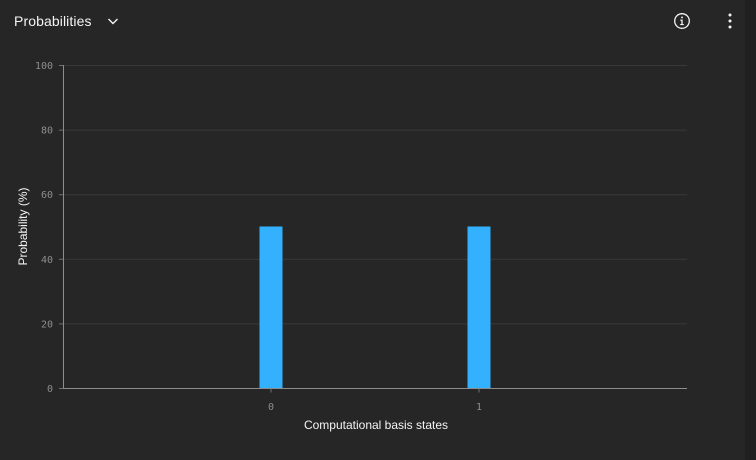 Image resolution: width=756 pixels, height=460 pixels. I want to click on y-tick-label: 20, so click(47, 324).